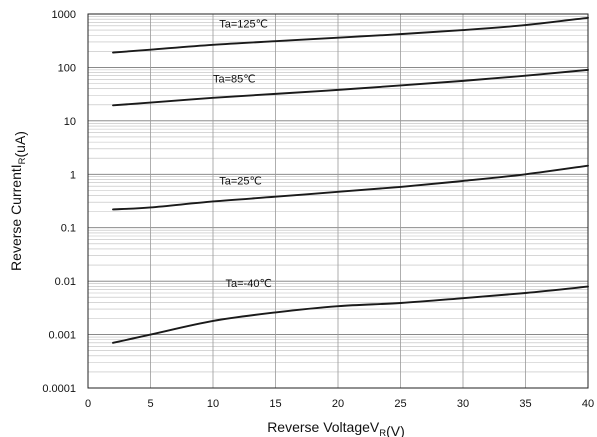 The image size is (597, 437). Describe the element at coordinates (249, 284) in the screenshot. I see `series-label: Ta=-40℃` at that location.